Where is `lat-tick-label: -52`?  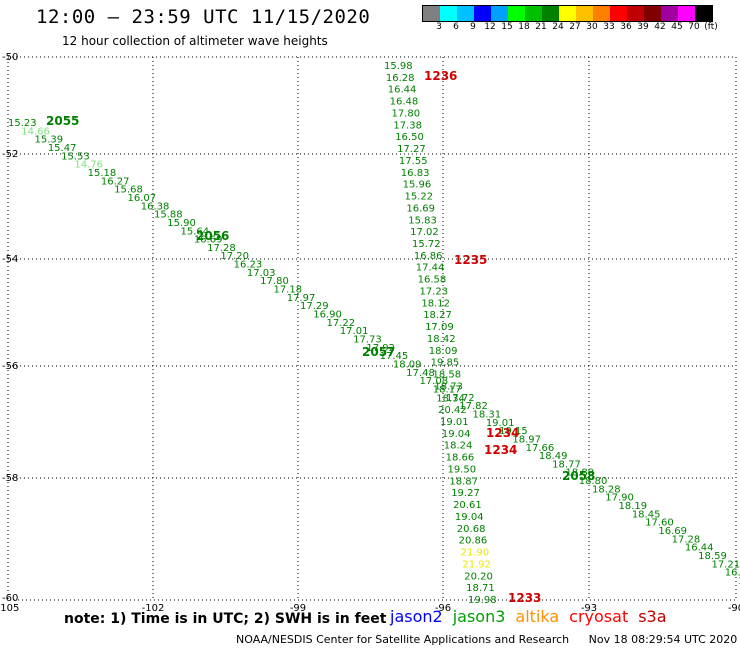 lat-tick-label: -52 is located at coordinates (10, 154).